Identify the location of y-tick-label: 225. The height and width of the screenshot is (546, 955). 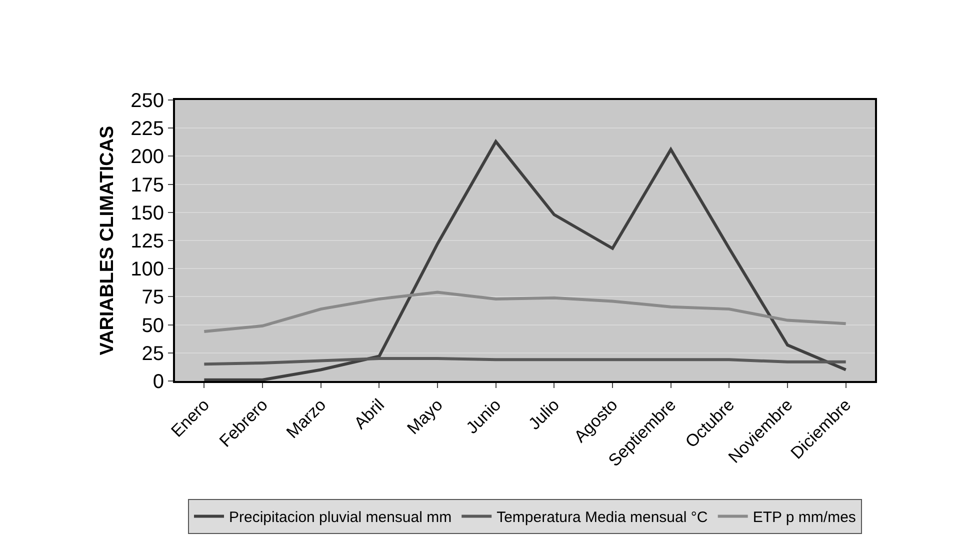
(147, 129).